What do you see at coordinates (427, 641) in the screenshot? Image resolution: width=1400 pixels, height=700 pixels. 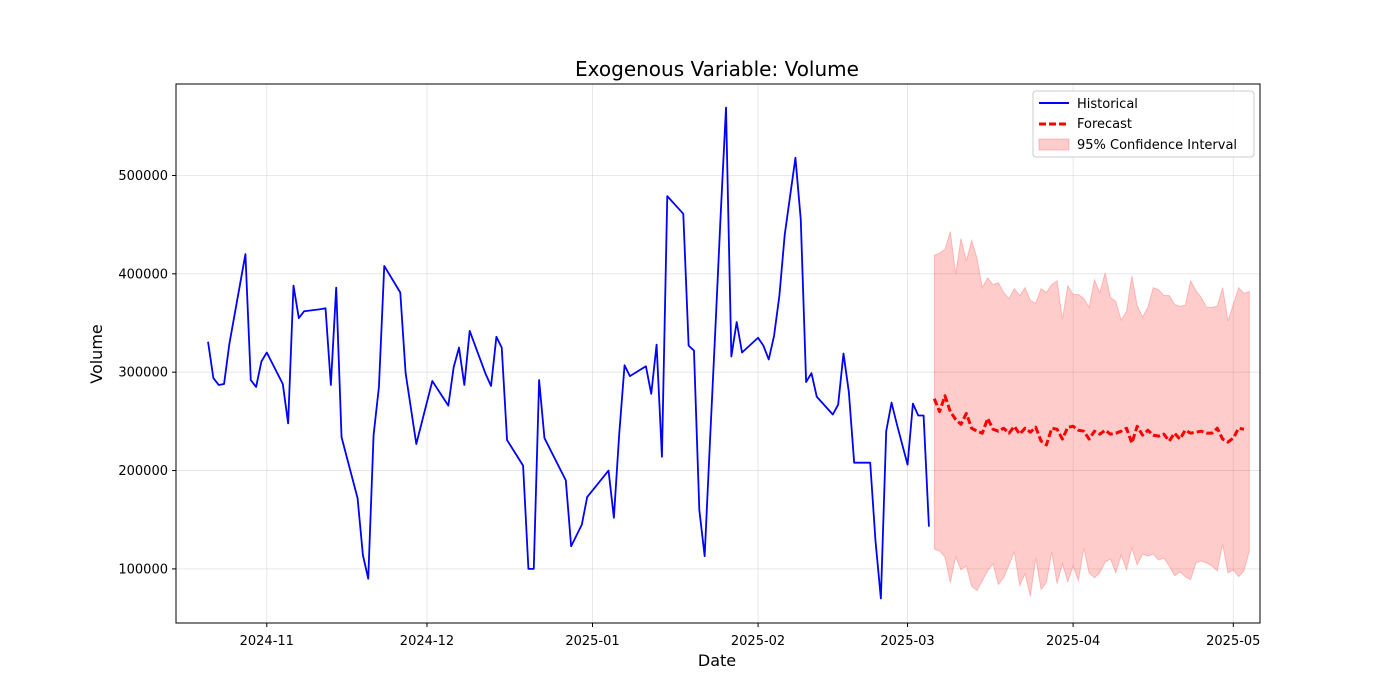 I see `x-tick-label: 2024-12` at bounding box center [427, 641].